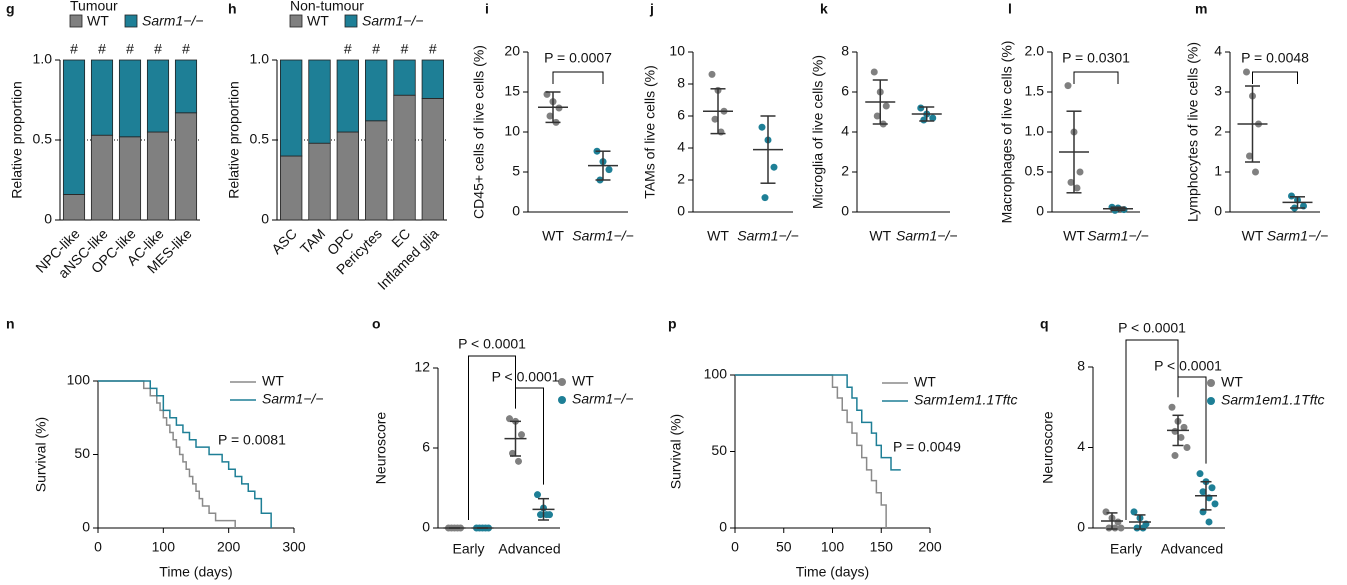 The height and width of the screenshot is (585, 1347). What do you see at coordinates (312, 240) in the screenshot?
I see `x-tick-label: TAM` at bounding box center [312, 240].